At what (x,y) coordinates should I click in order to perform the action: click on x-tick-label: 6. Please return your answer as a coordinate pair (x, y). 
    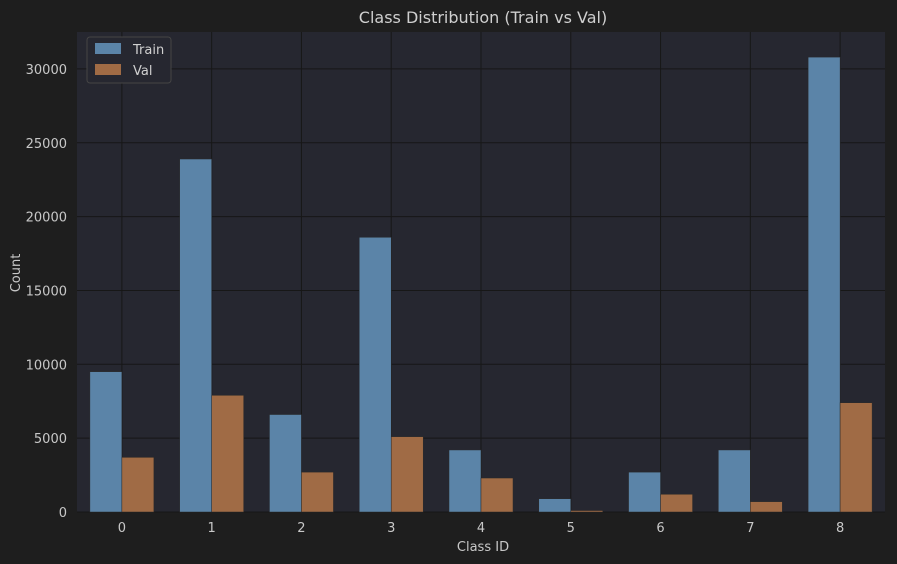
    Looking at the image, I should click on (660, 528).